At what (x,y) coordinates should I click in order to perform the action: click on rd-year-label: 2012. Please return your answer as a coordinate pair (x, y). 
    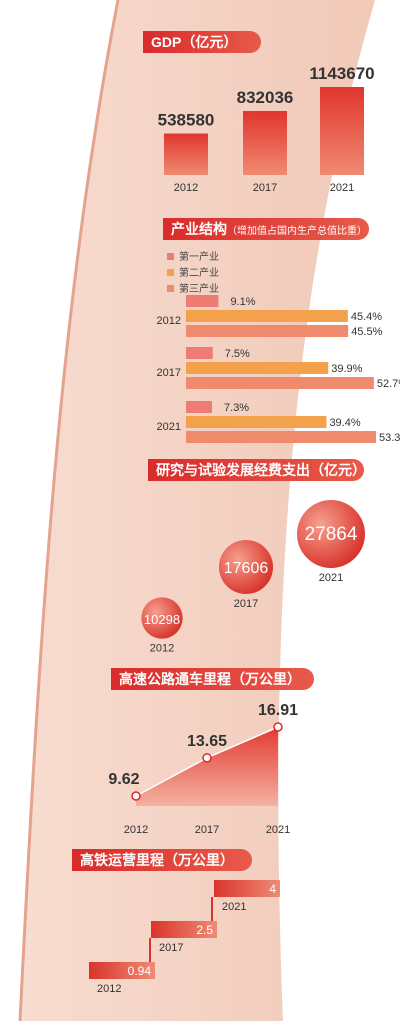
    Looking at the image, I should click on (162, 649).